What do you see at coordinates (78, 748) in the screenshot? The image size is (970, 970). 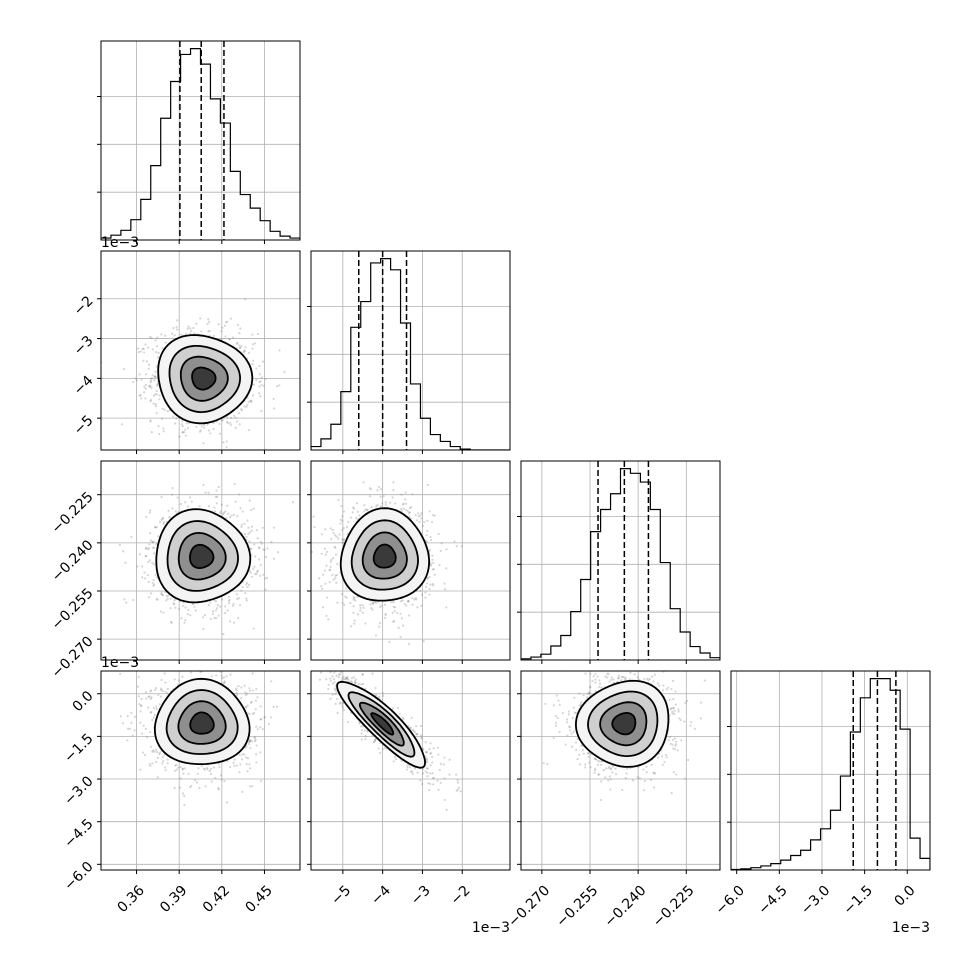 I see `y-tick-label: −1.5` at bounding box center [78, 748].